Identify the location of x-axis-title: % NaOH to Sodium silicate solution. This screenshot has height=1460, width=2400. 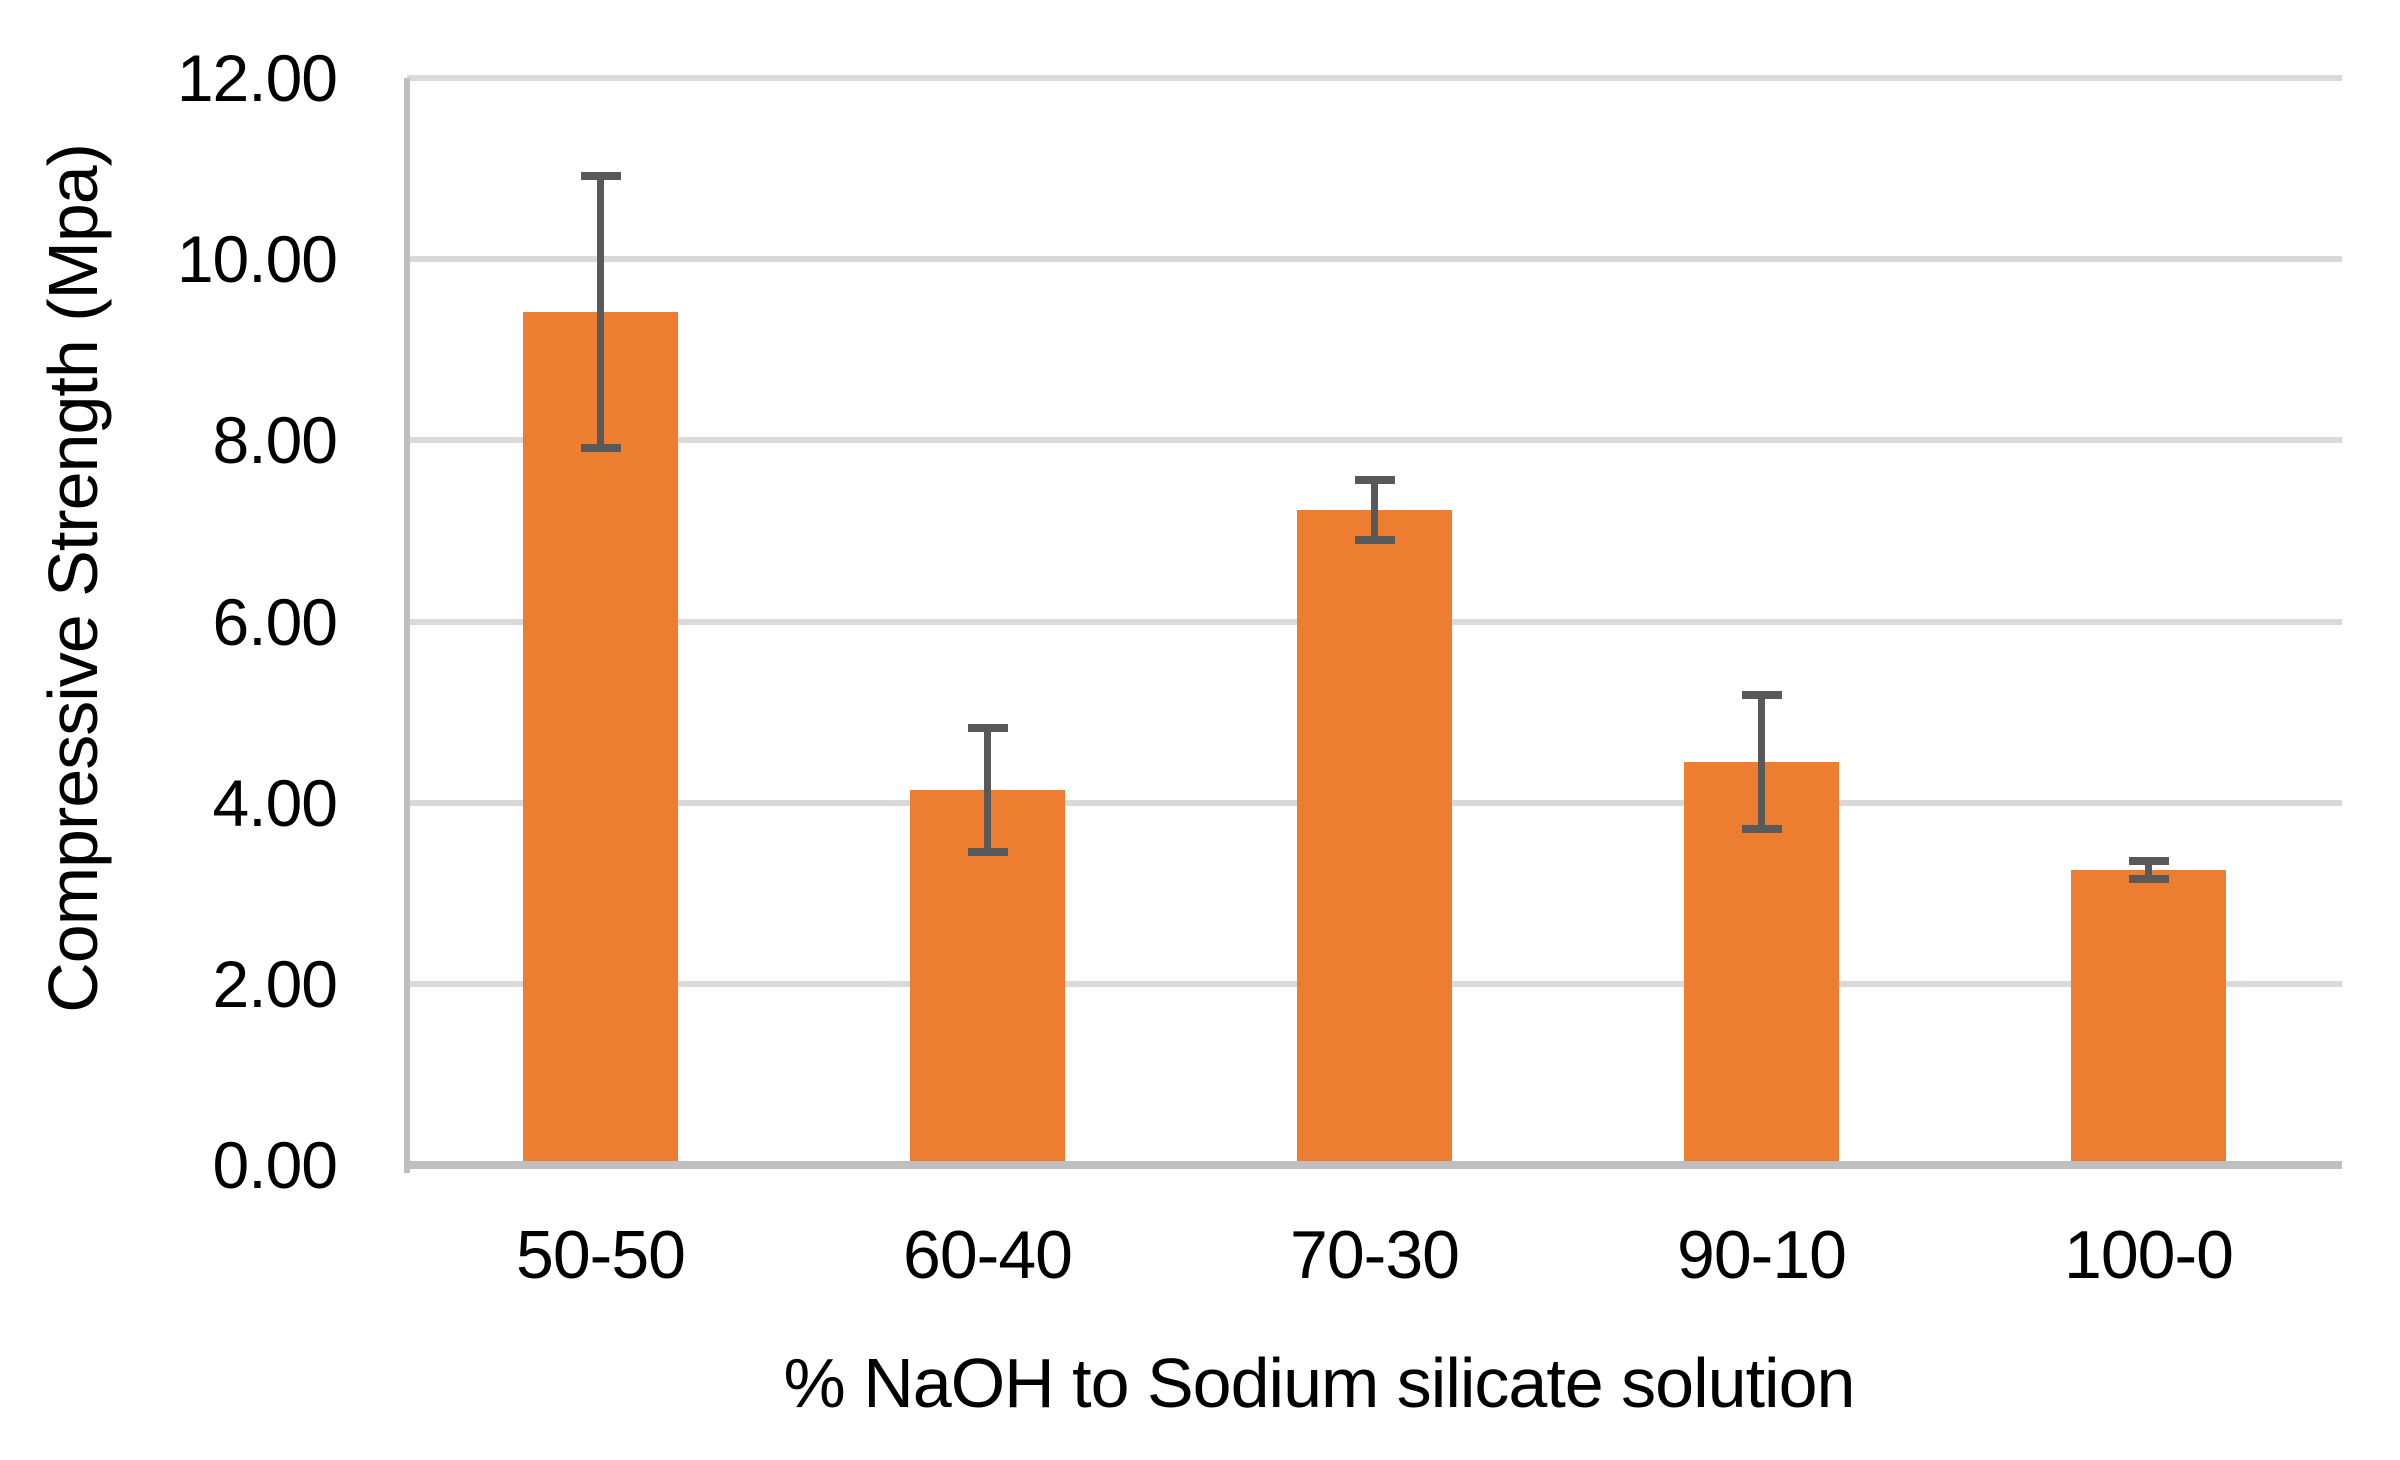
(1319, 1383).